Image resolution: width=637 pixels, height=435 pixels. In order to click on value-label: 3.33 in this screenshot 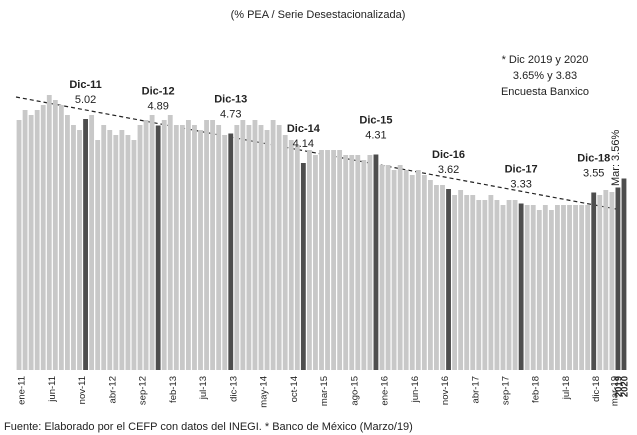, I will do `click(520, 184)`.